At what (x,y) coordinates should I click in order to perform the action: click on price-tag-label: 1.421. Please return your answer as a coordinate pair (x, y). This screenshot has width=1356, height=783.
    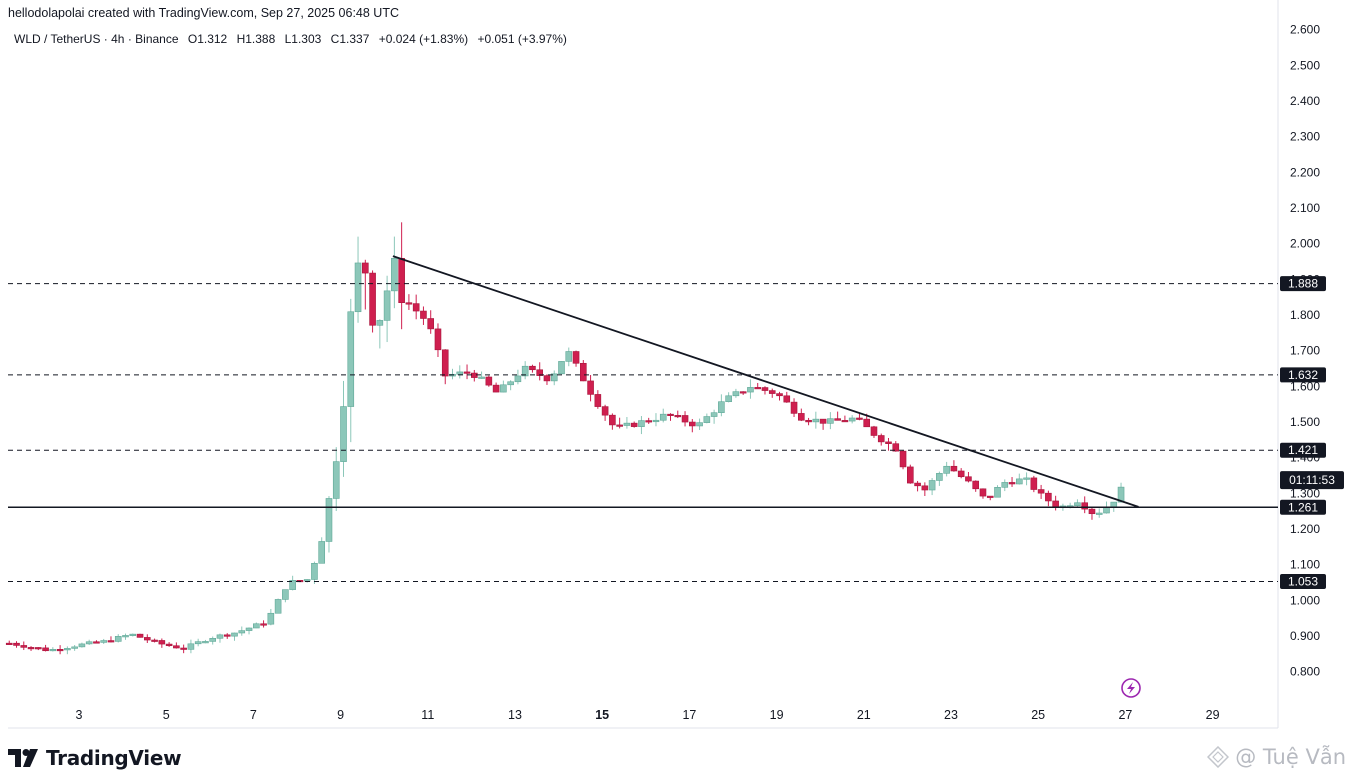
    Looking at the image, I should click on (1303, 450).